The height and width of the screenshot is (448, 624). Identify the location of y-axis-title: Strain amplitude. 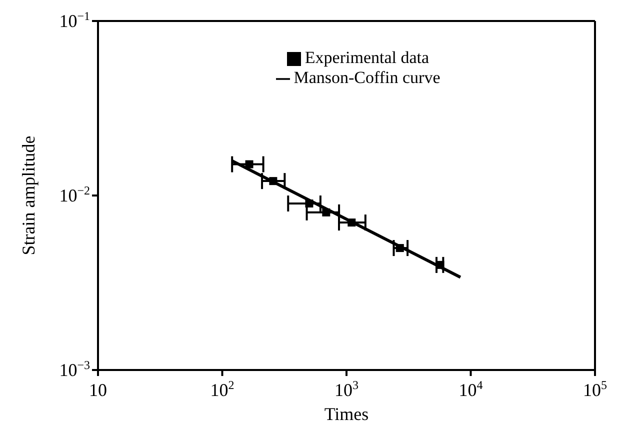
(28, 196).